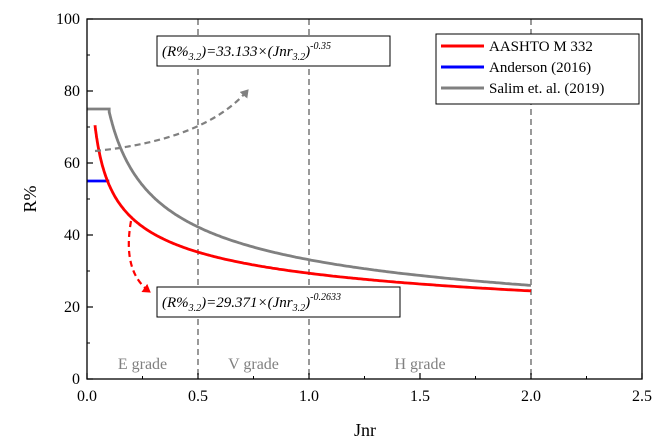 The image size is (655, 443). What do you see at coordinates (142, 364) in the screenshot?
I see `region-label: E grade` at bounding box center [142, 364].